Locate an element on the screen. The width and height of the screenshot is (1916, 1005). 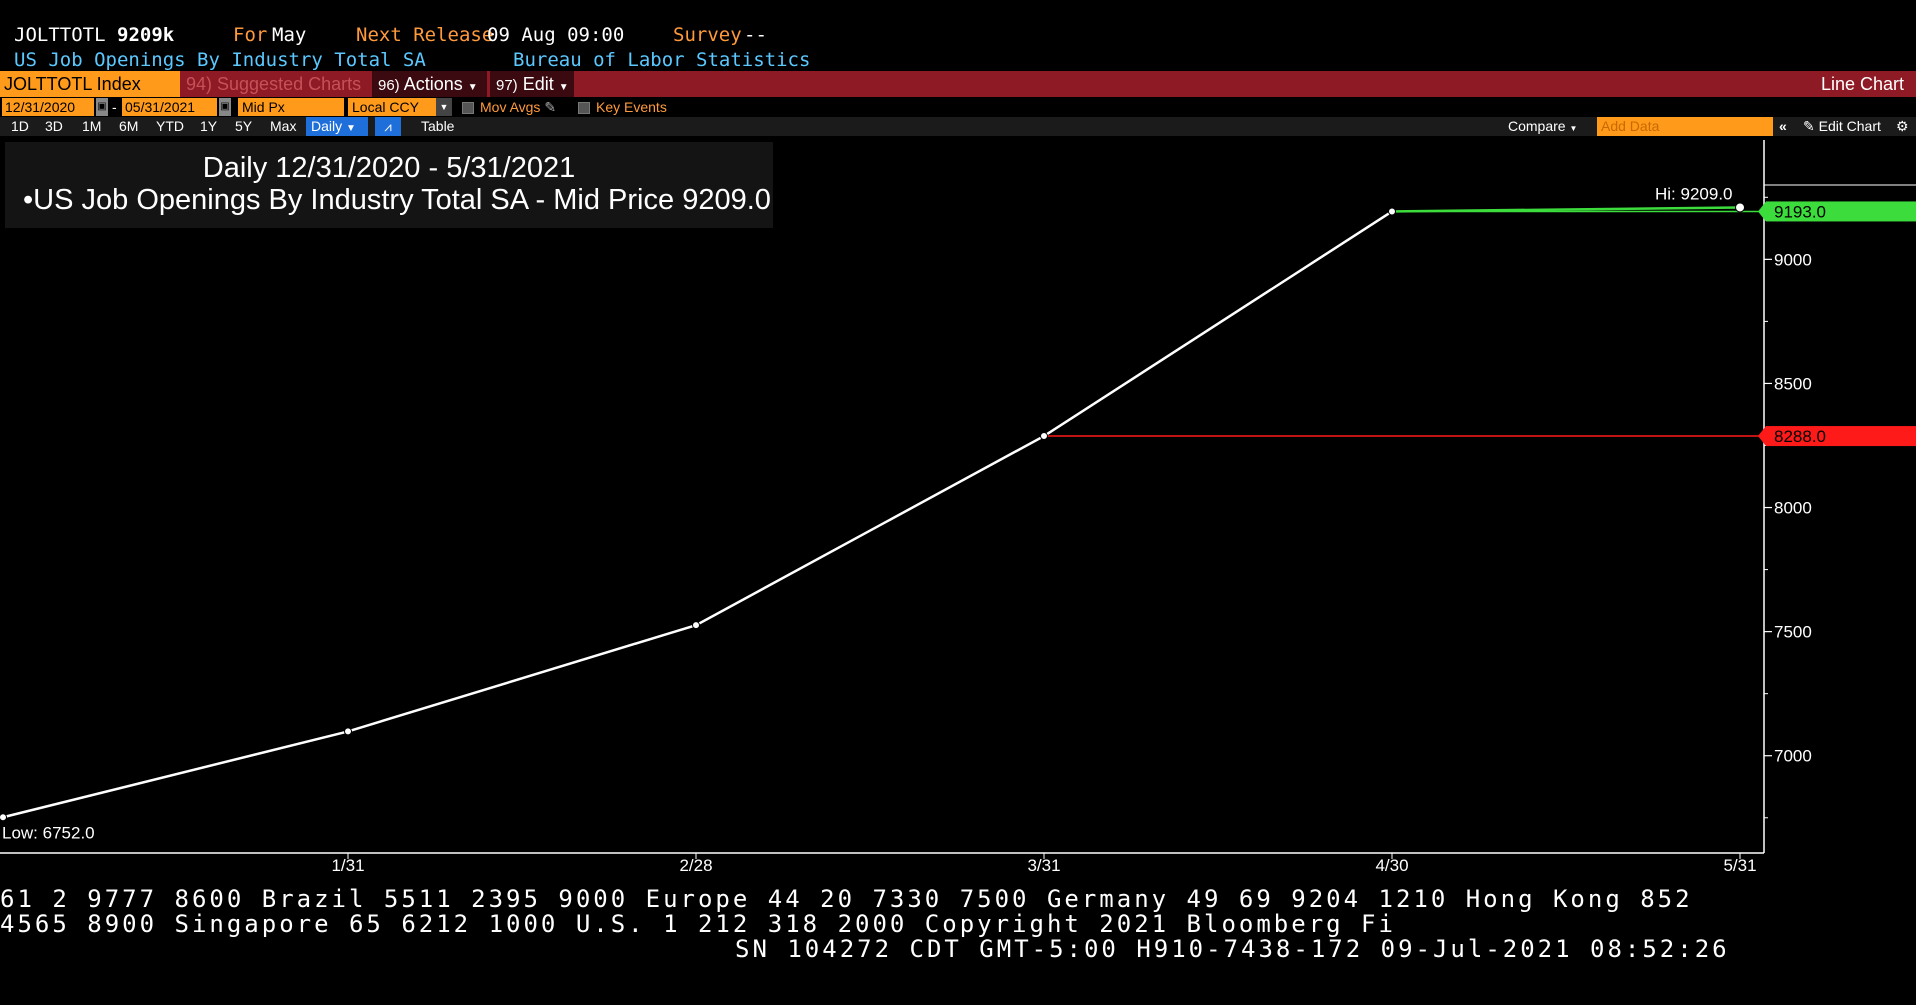
period-1m: 1M is located at coordinates (92, 126).